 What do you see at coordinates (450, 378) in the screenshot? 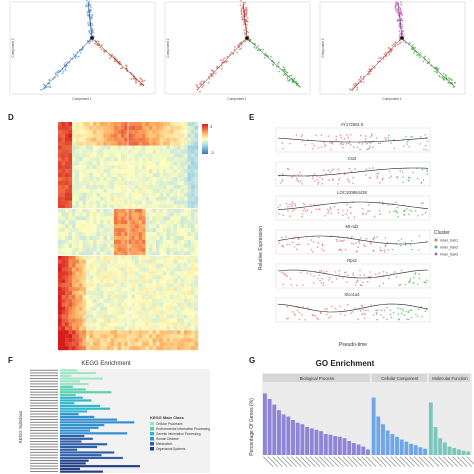
I see `go-category-label: Molecular Function` at bounding box center [450, 378].